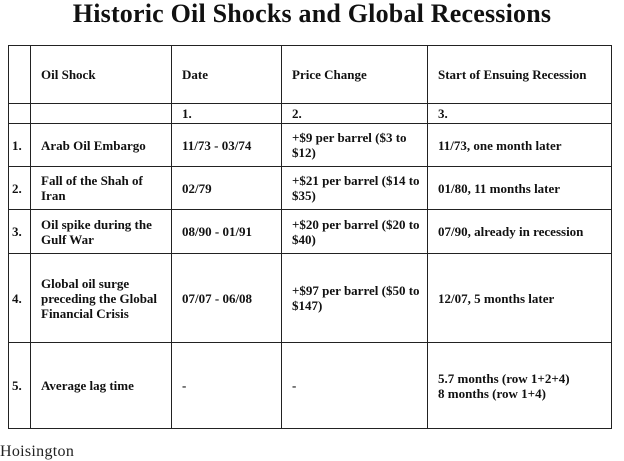  I want to click on recession-start-cell: 12/07, 5 months later, so click(519, 298).